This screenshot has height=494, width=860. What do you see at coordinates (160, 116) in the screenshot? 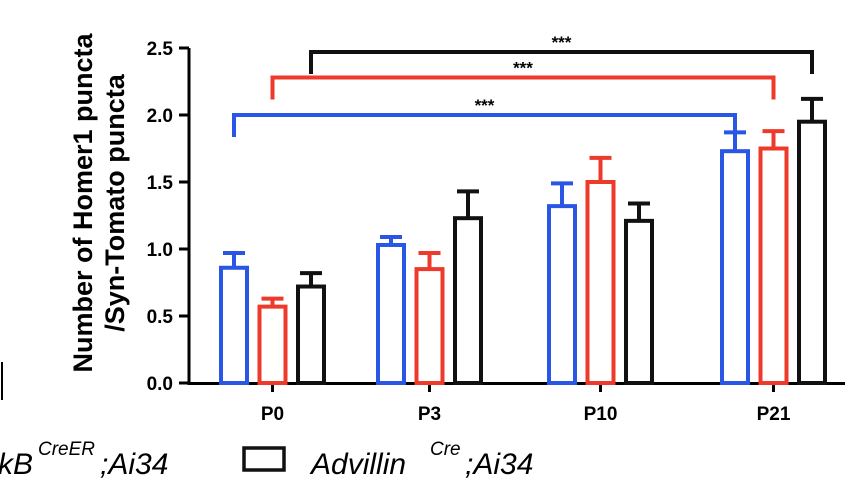
I see `y-tick-label-4: 2.0` at bounding box center [160, 116].